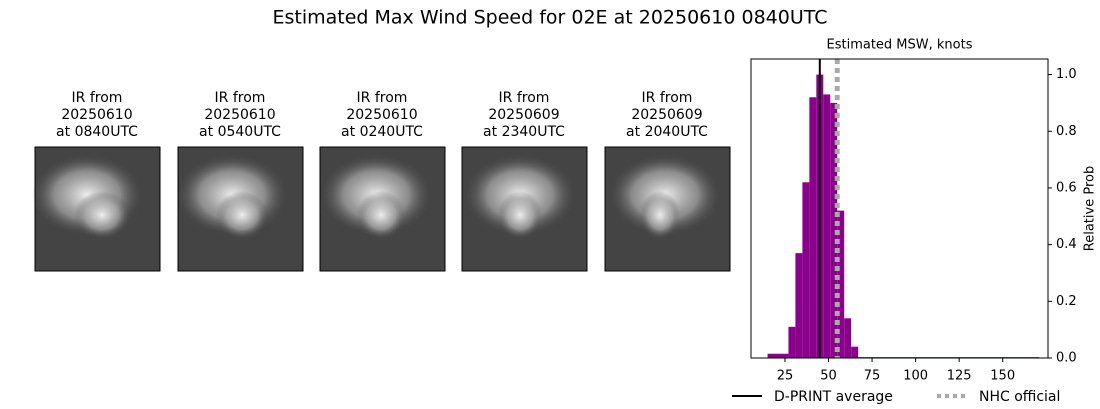  What do you see at coordinates (828, 376) in the screenshot?
I see `x-tick-label: 50` at bounding box center [828, 376].